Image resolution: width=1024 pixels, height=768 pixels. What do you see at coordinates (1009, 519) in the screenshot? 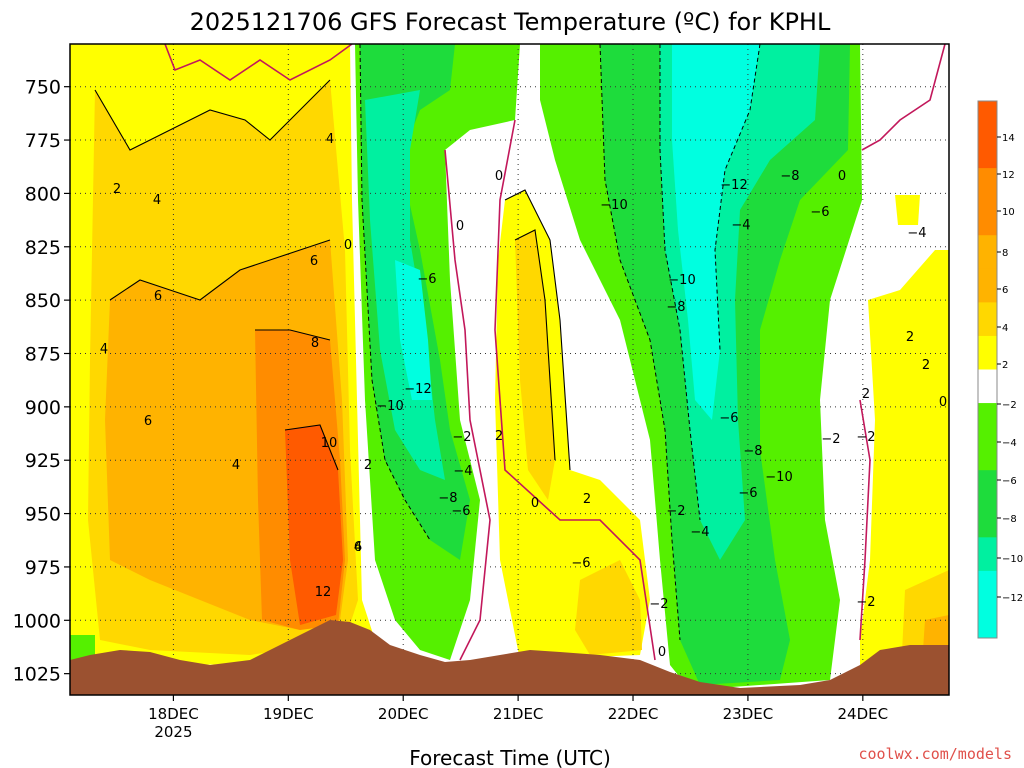
I see `colorbar-label-10: −8` at bounding box center [1009, 519].